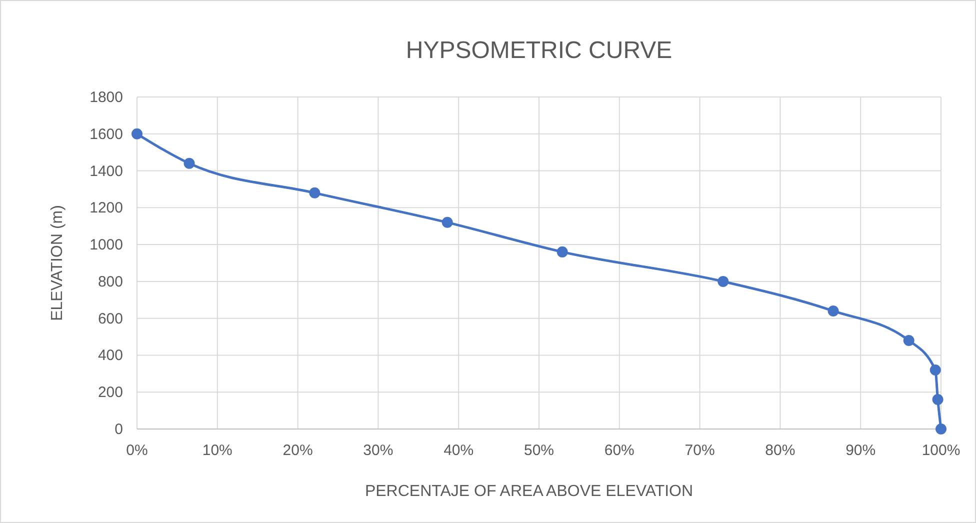 The width and height of the screenshot is (976, 523). What do you see at coordinates (539, 50) in the screenshot?
I see `chart-title: HYPSOMETRIC CURVE` at bounding box center [539, 50].